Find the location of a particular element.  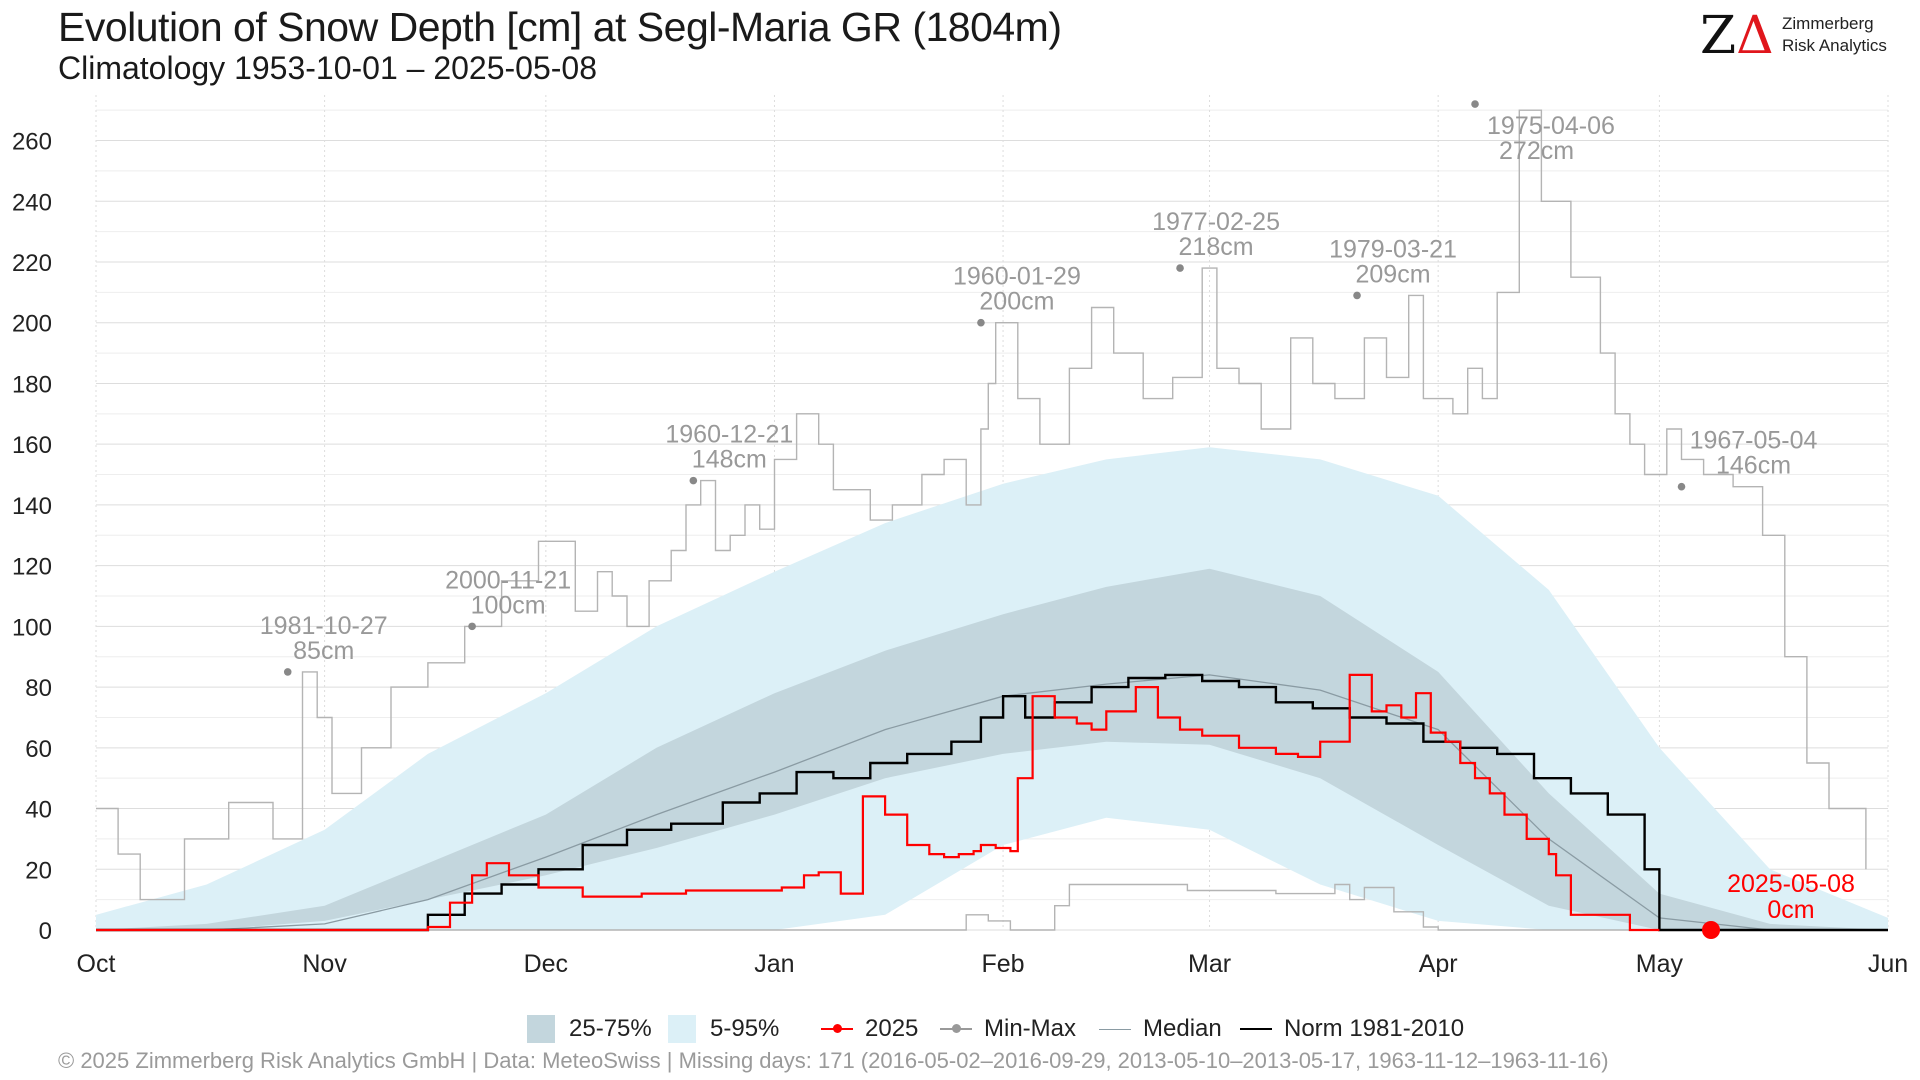

logo-mark: ZΔ is located at coordinates (1737, 36).